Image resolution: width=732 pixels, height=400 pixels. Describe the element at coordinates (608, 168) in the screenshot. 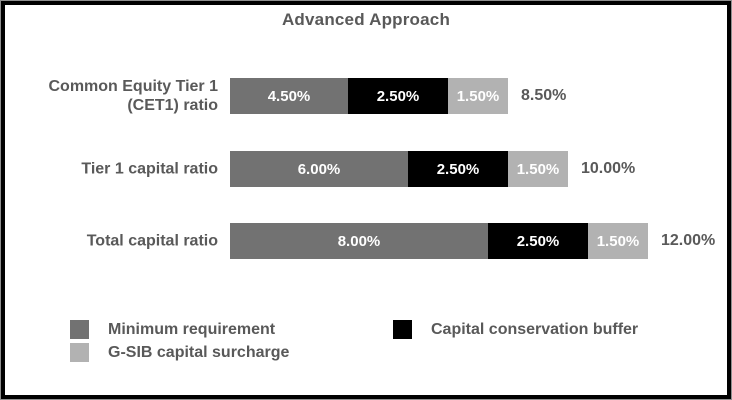

I see `total-value-label: 10.00%` at that location.